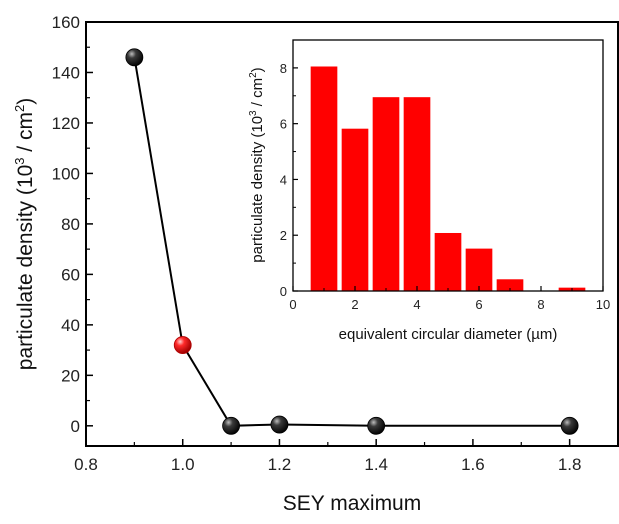  Describe the element at coordinates (376, 464) in the screenshot. I see `main-x-tick-label: 1.4` at that location.